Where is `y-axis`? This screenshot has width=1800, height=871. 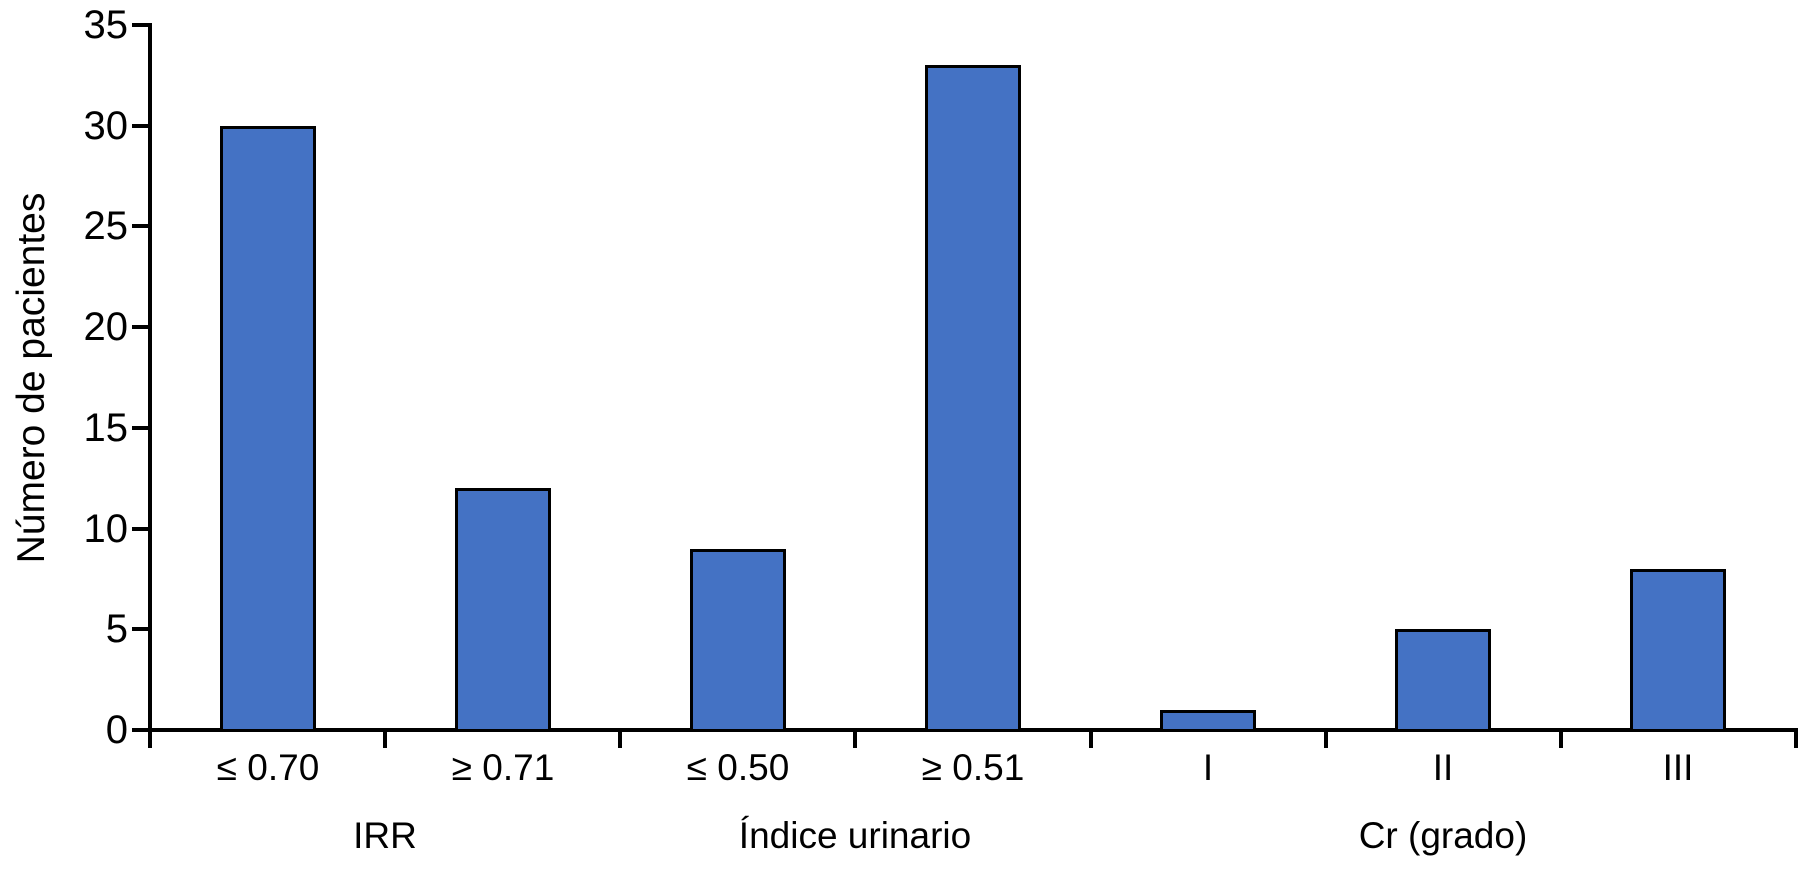 y-axis is located at coordinates (150, 377).